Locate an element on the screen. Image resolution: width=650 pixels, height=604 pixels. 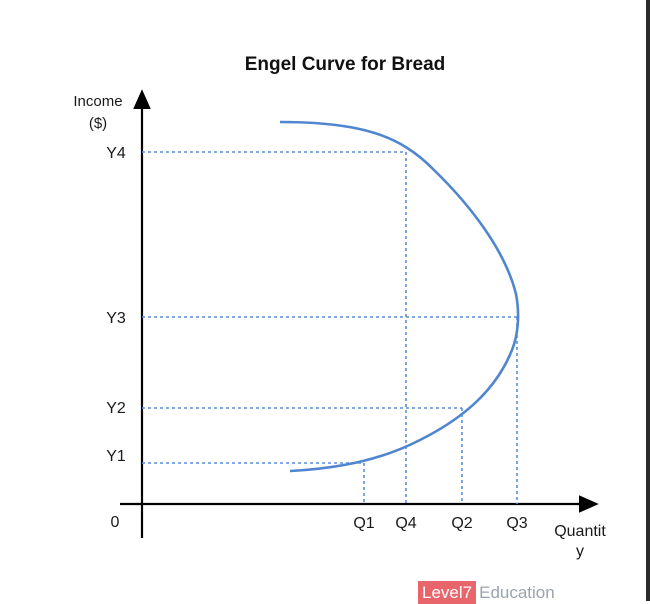
x-tick-q4: Q4 is located at coordinates (405, 523).